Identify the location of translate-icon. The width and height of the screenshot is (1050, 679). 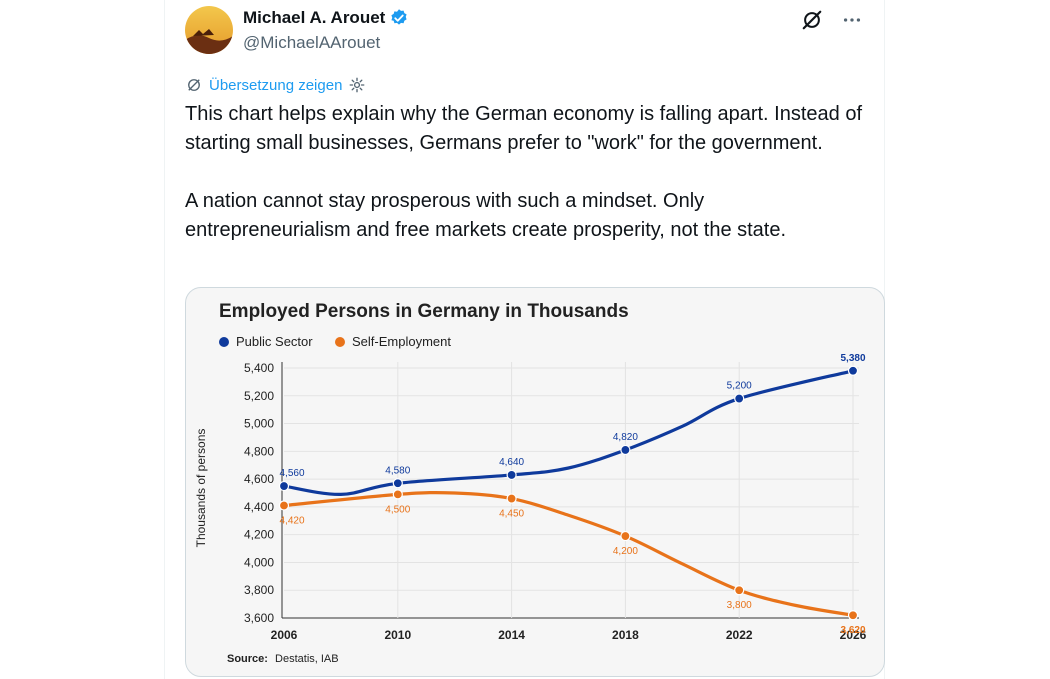
(194, 85).